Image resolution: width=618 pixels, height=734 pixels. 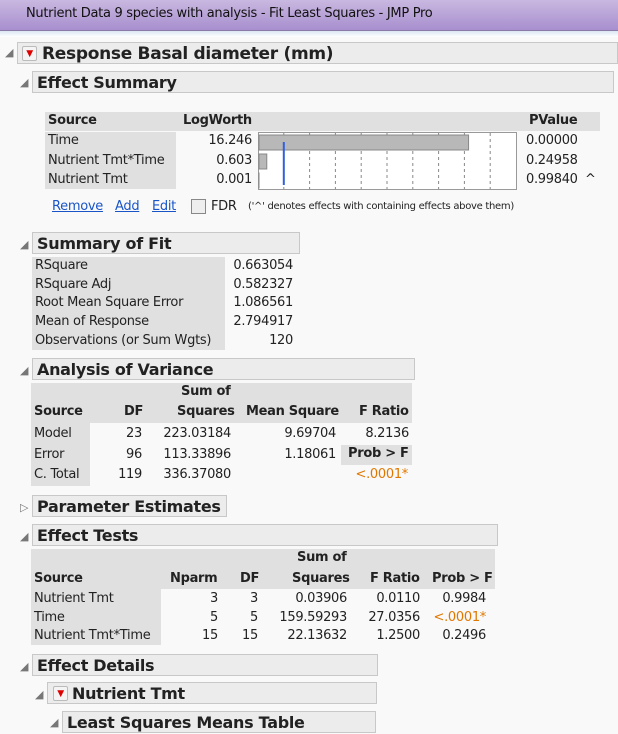 I want to click on row-ss: 336.37080, so click(x=197, y=474).